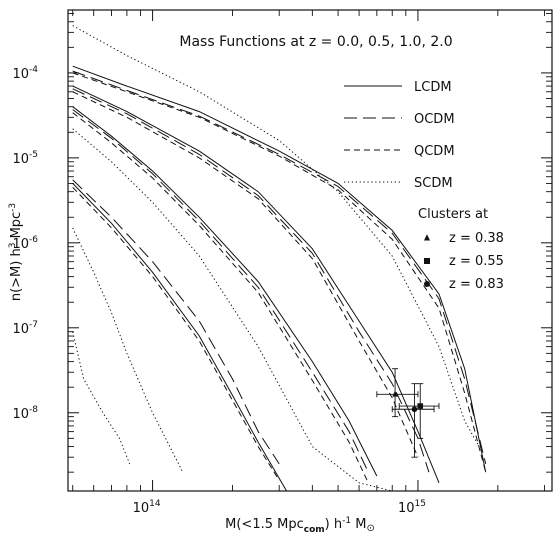 This screenshot has height=541, width=553. Describe the element at coordinates (264, 524) in the screenshot. I see `x-label-base: M(<1.5 Mpc` at that location.